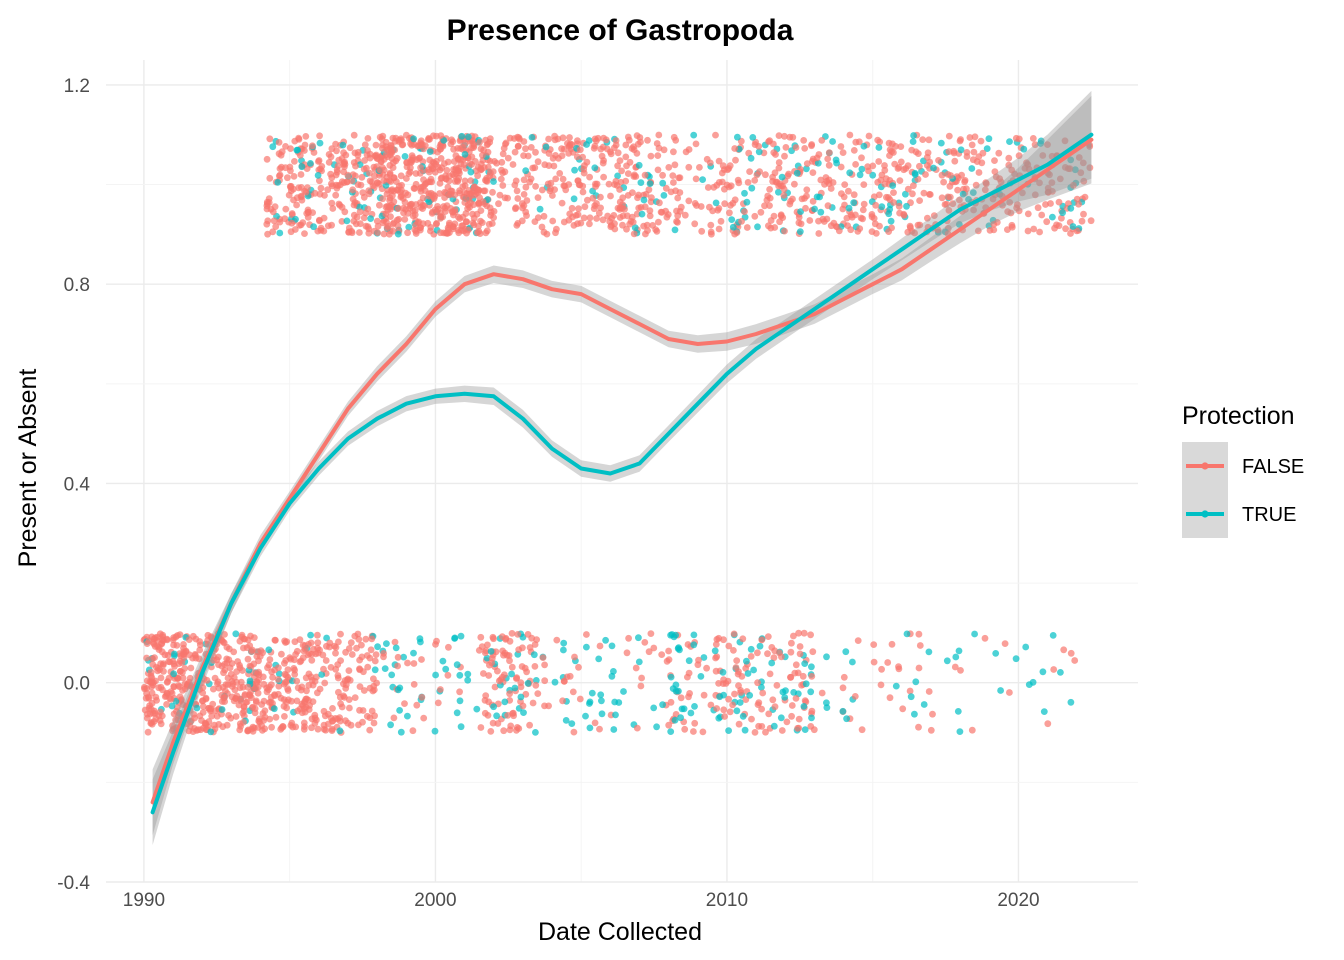 This screenshot has width=1344, height=960. Describe the element at coordinates (1205, 514) in the screenshot. I see `legend-key-point-true` at that location.